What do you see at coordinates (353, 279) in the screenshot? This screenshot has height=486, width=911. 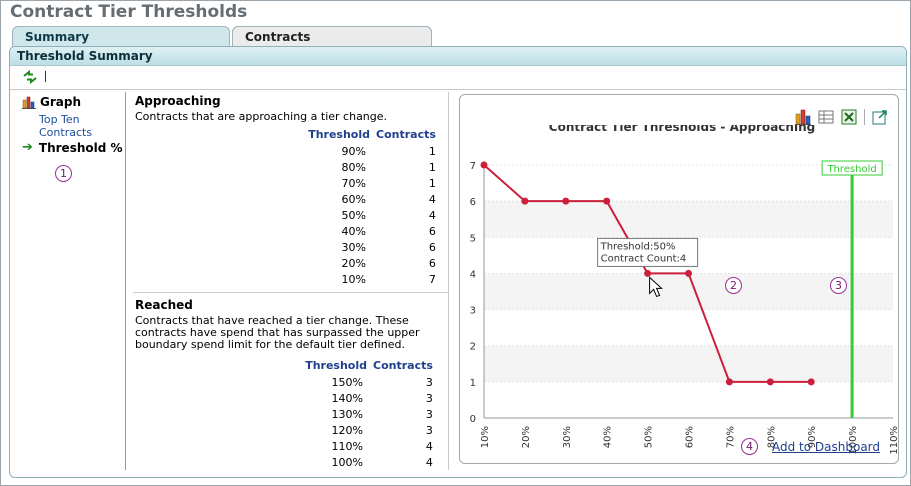 I see `threshold-cell: 10%` at bounding box center [353, 279].